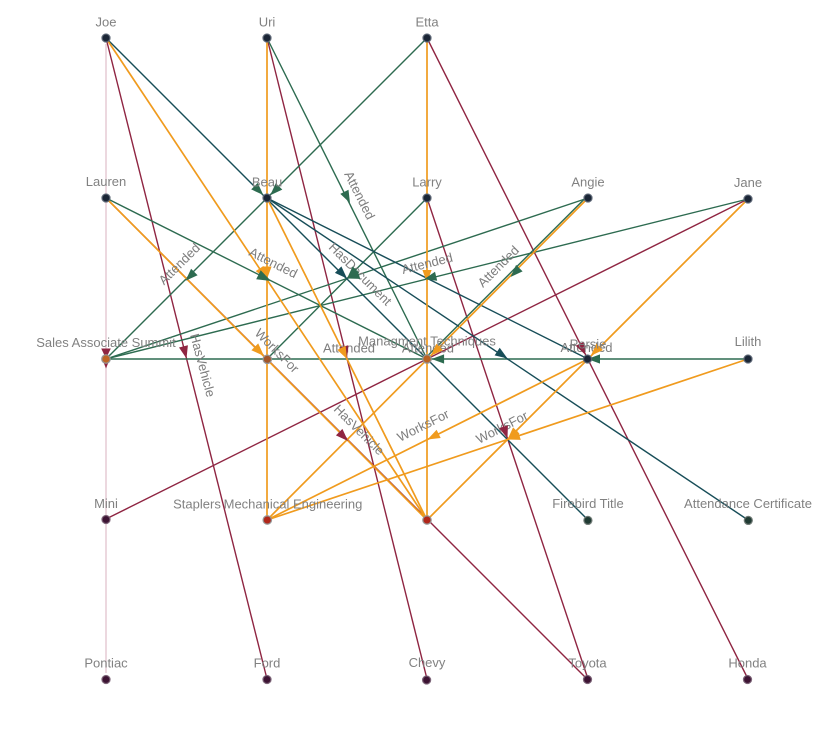 This screenshot has width=839, height=733. What do you see at coordinates (427, 182) in the screenshot?
I see `svg-text: Larry` at bounding box center [427, 182].